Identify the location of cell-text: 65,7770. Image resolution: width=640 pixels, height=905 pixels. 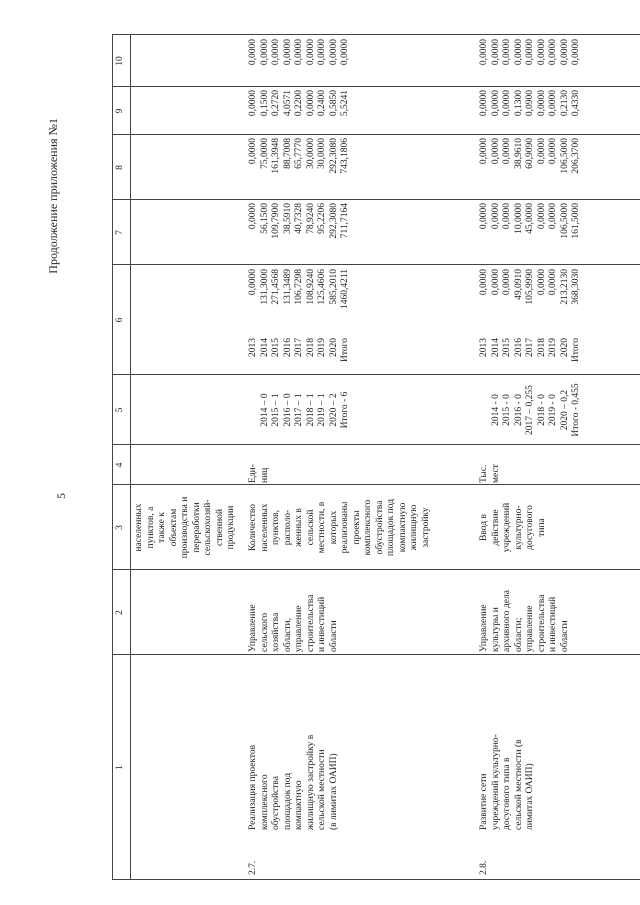
(299, 153).